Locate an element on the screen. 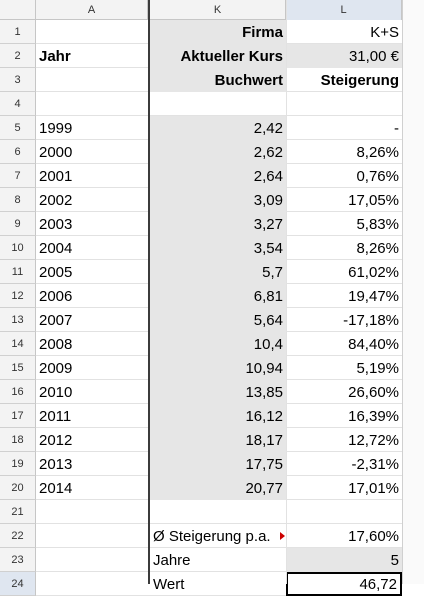 This screenshot has width=424, height=596. cell-k13: 5,64 is located at coordinates (218, 320).